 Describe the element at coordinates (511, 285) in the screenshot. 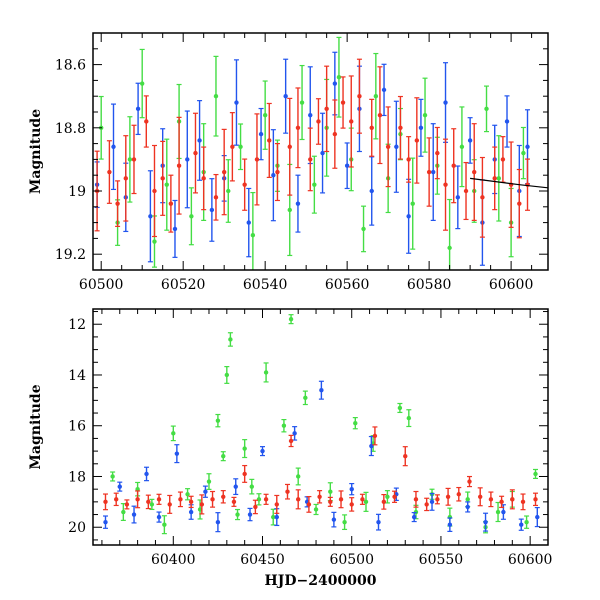

I see `x-tick-label: 60600` at that location.